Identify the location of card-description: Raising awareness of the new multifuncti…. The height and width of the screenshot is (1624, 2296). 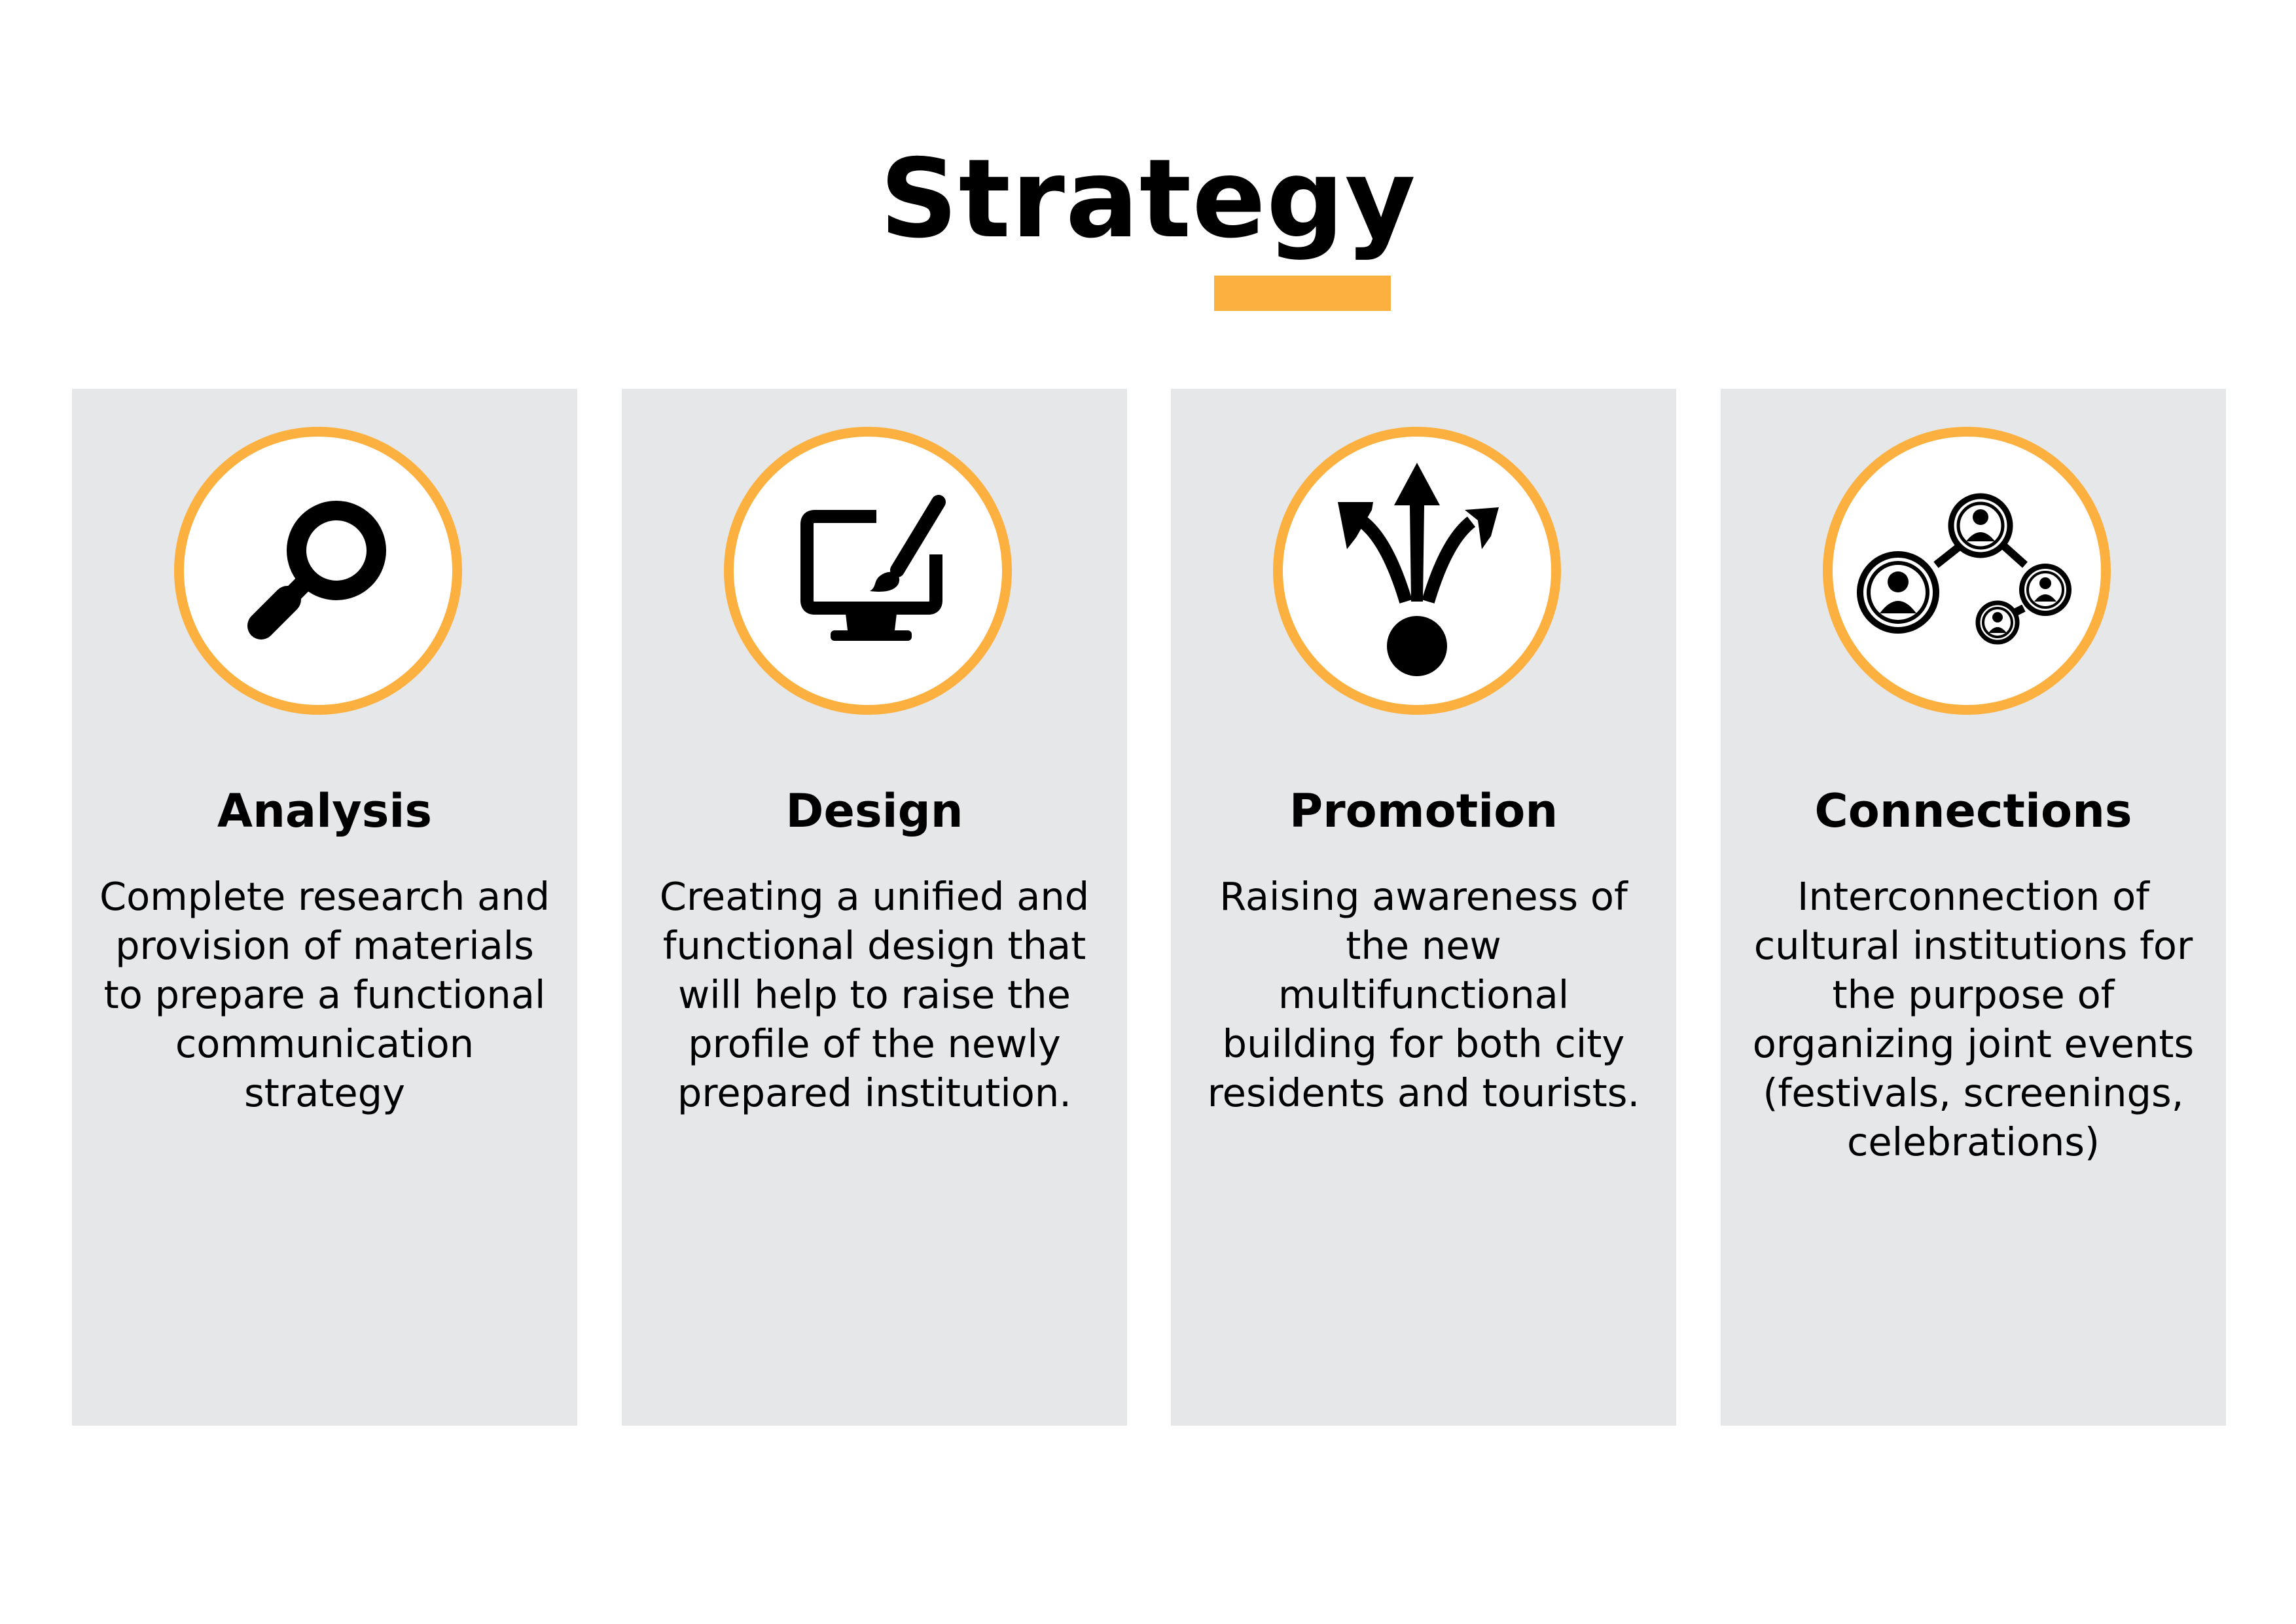
(1423, 994).